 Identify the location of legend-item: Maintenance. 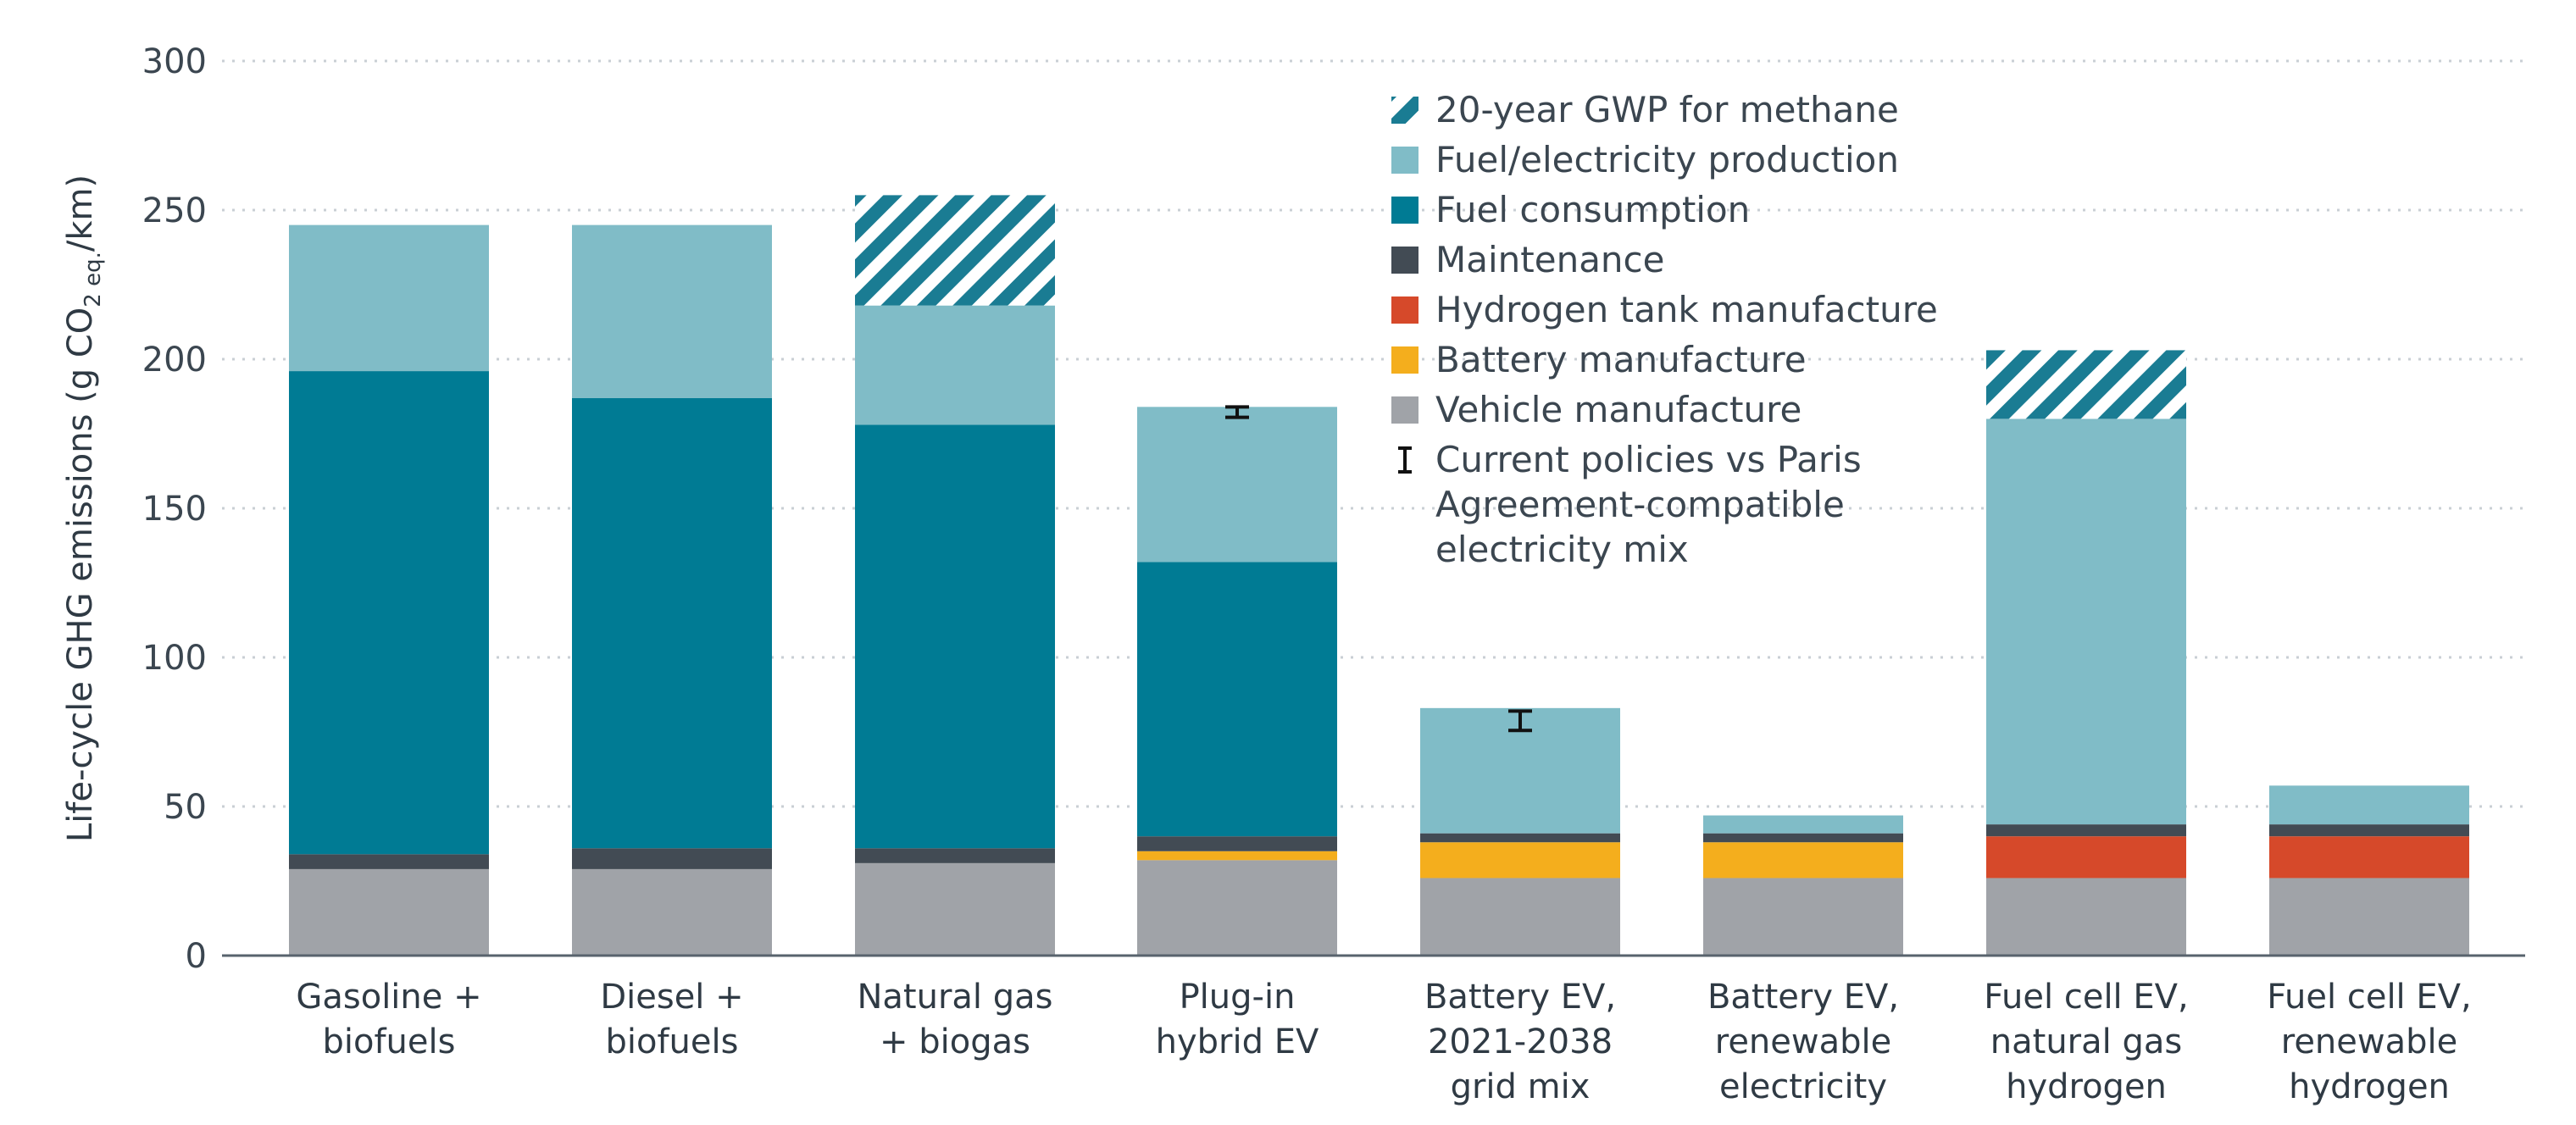
(1527, 259).